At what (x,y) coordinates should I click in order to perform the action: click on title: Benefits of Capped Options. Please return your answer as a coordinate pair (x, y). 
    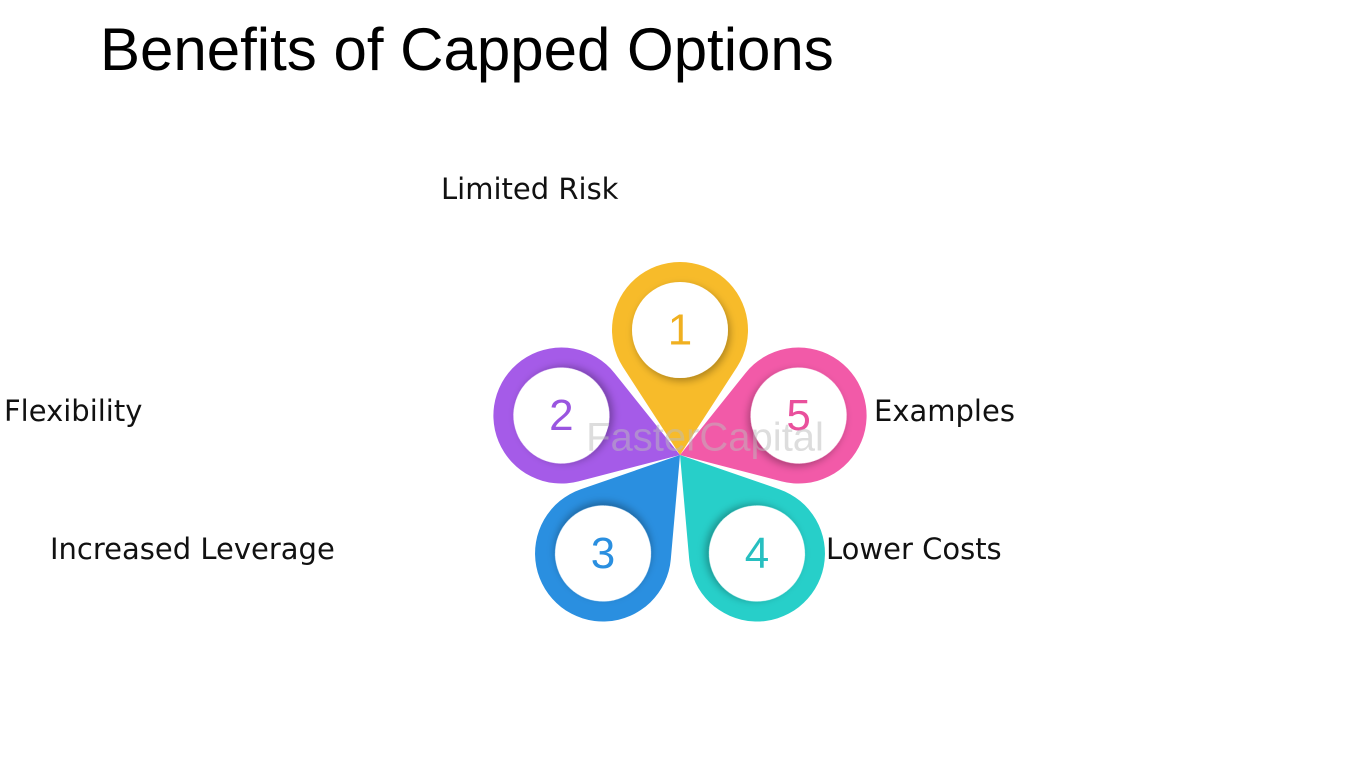
    Looking at the image, I should click on (467, 49).